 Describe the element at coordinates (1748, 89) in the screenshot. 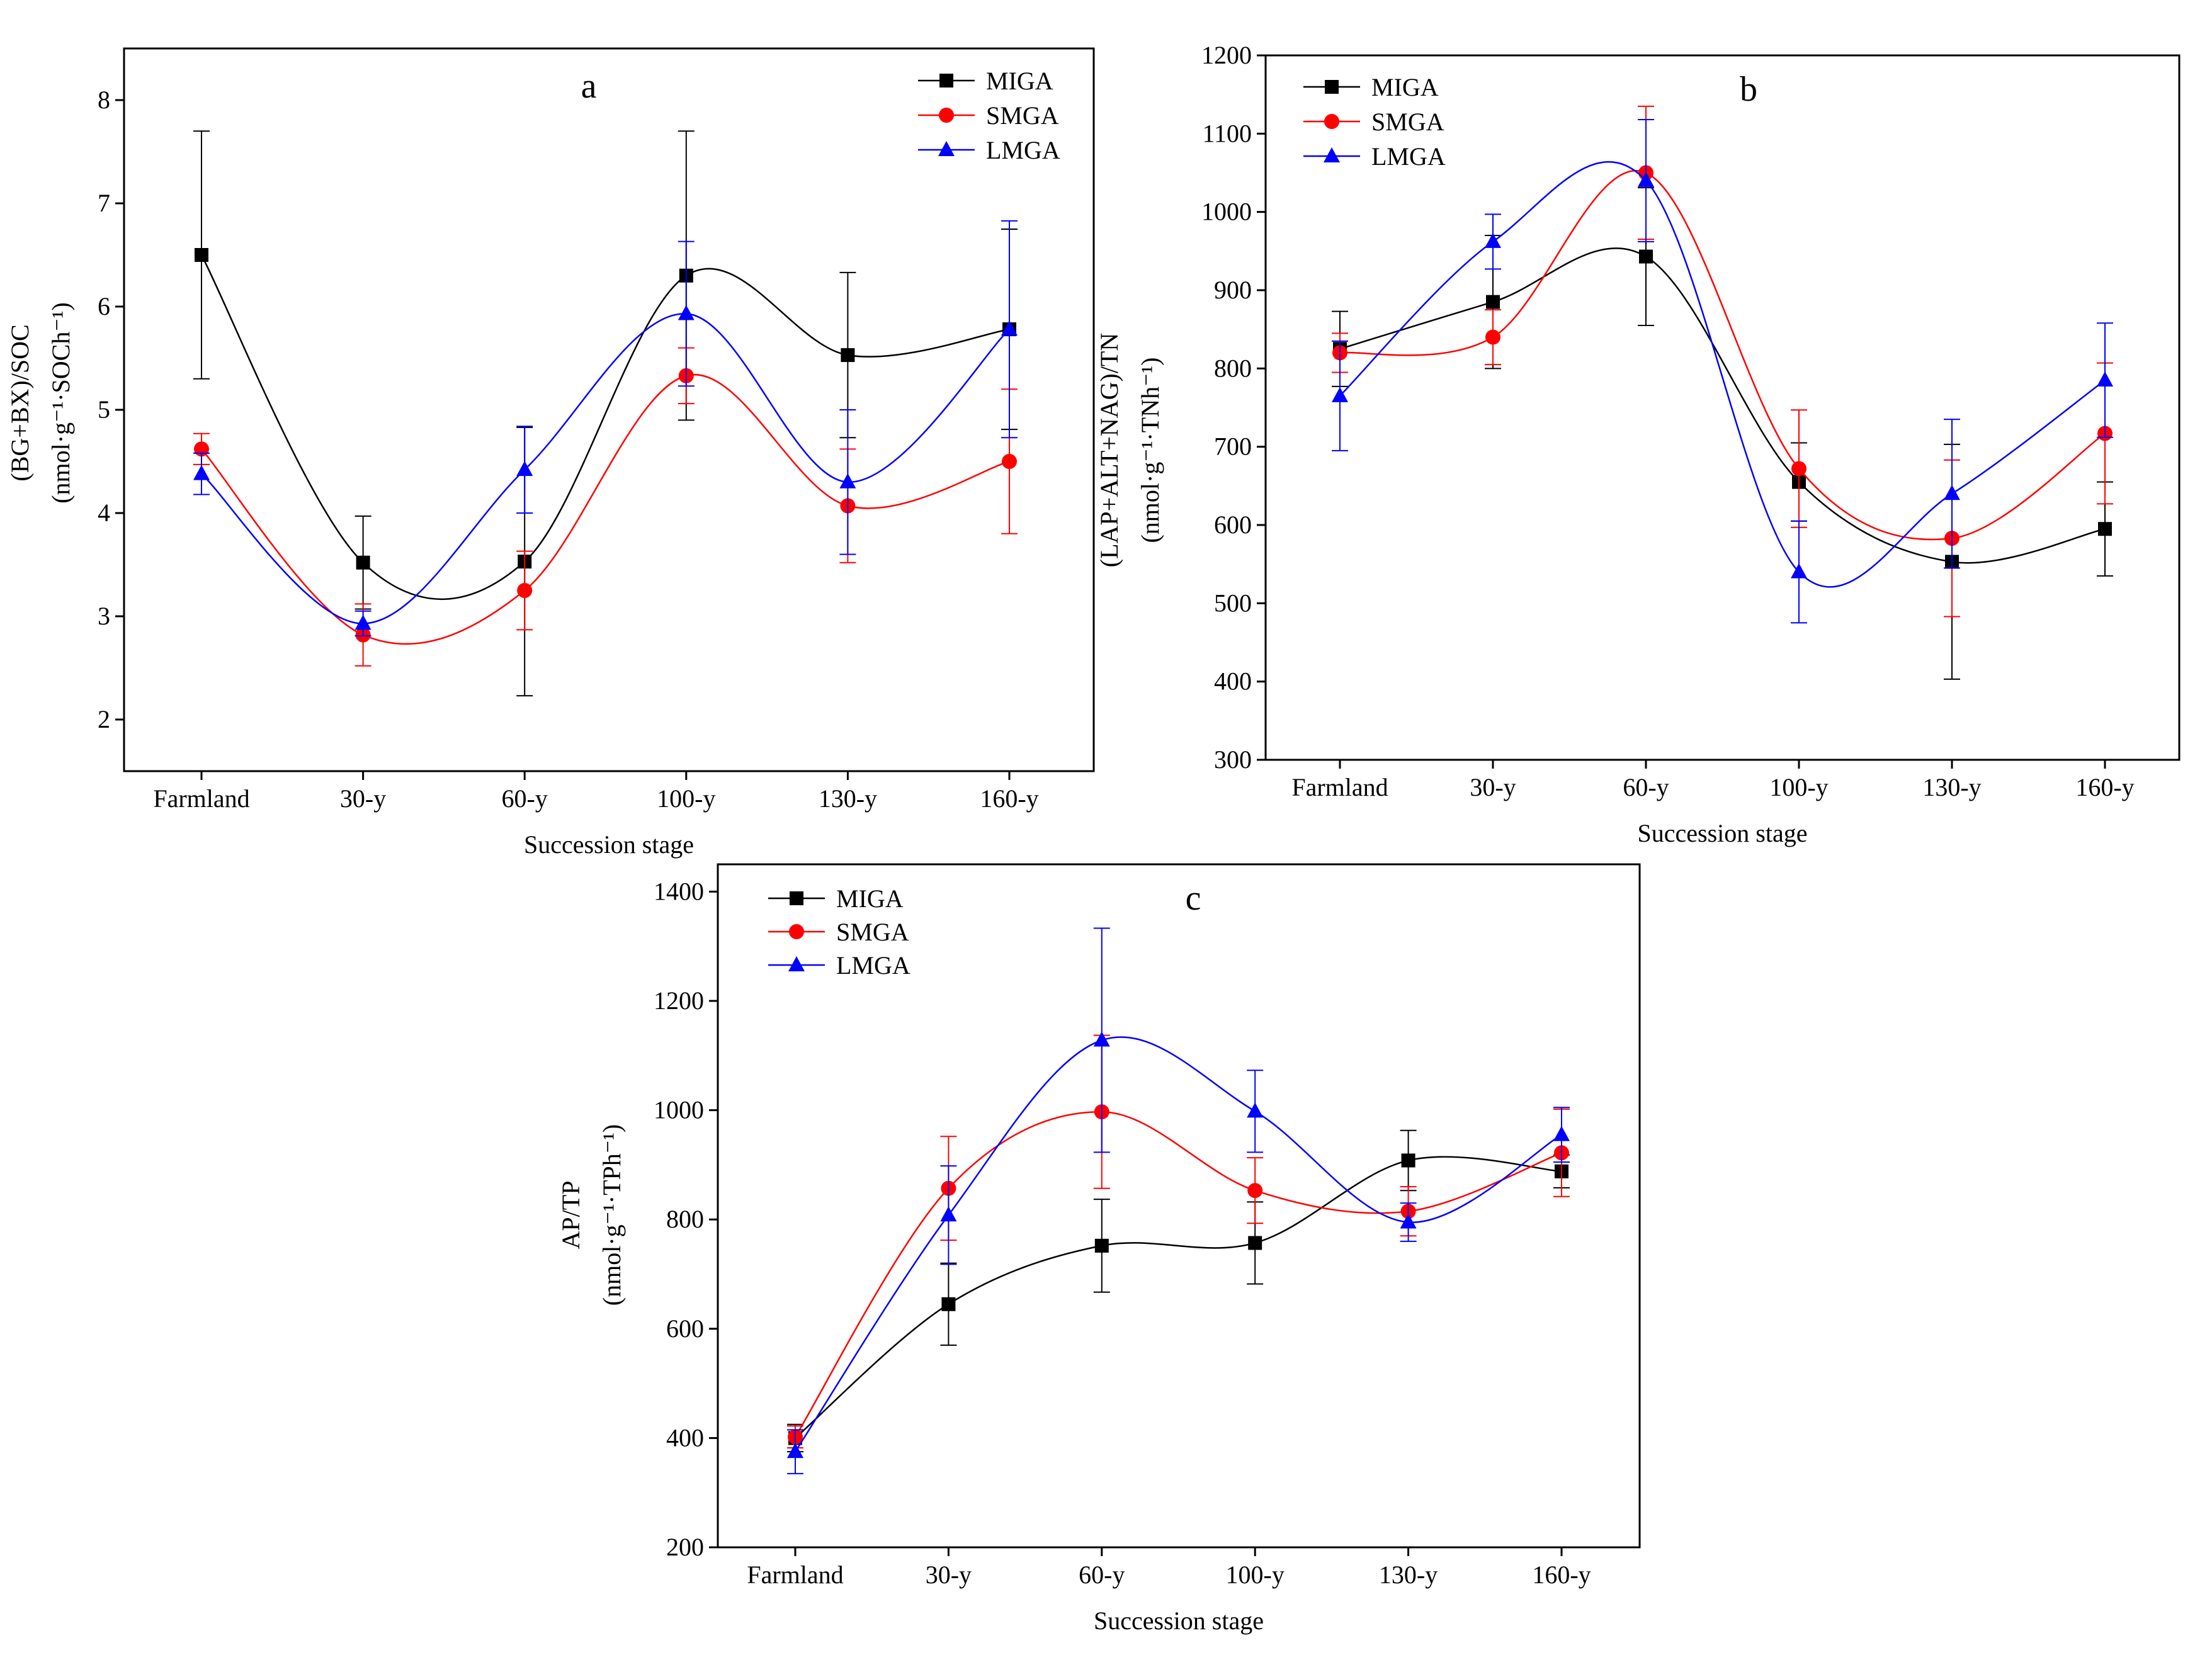

I see `panel-label: b` at that location.